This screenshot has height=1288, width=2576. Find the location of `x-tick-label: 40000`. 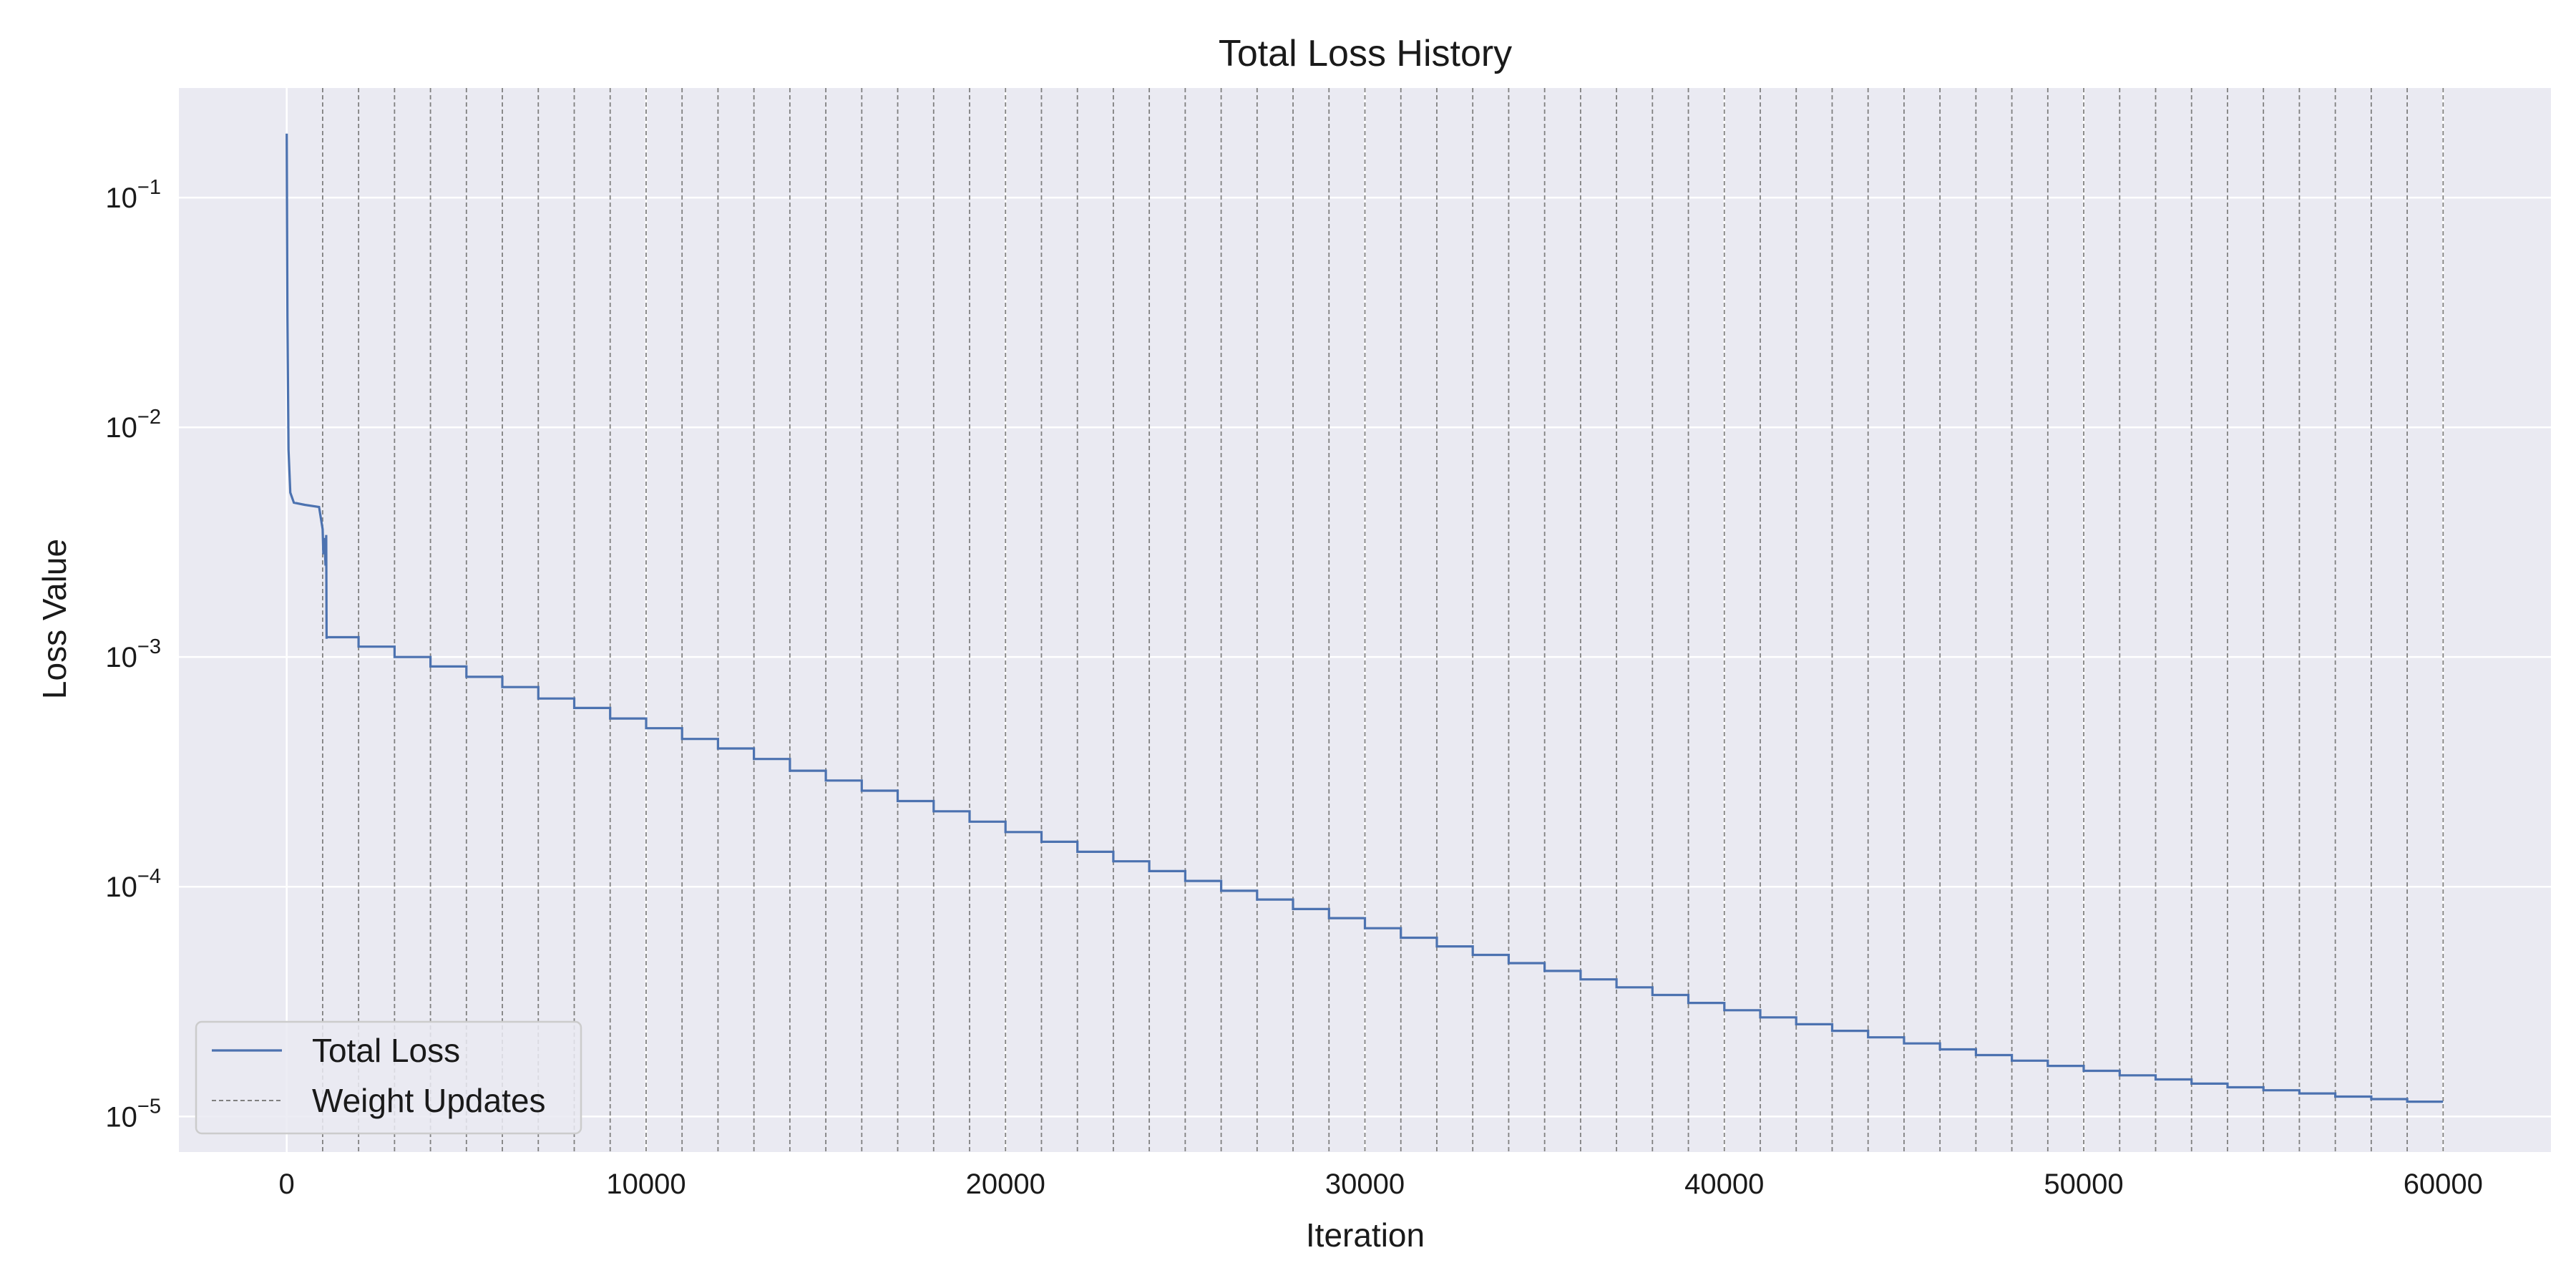

x-tick-label: 40000 is located at coordinates (1724, 1184).